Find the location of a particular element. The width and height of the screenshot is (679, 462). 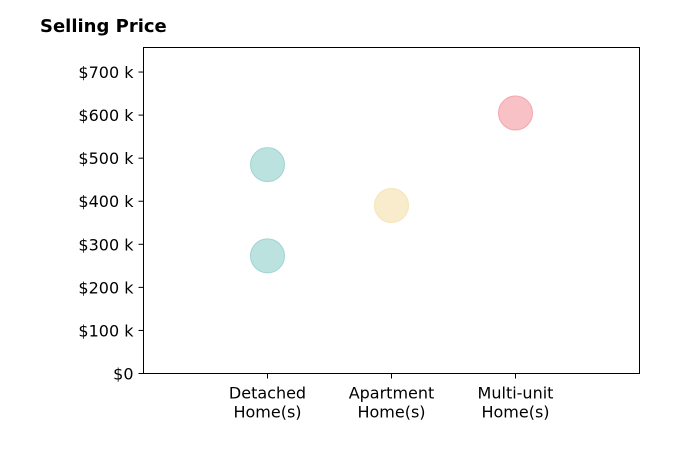

x-tick-label-0: Detached Home(s) is located at coordinates (267, 403).